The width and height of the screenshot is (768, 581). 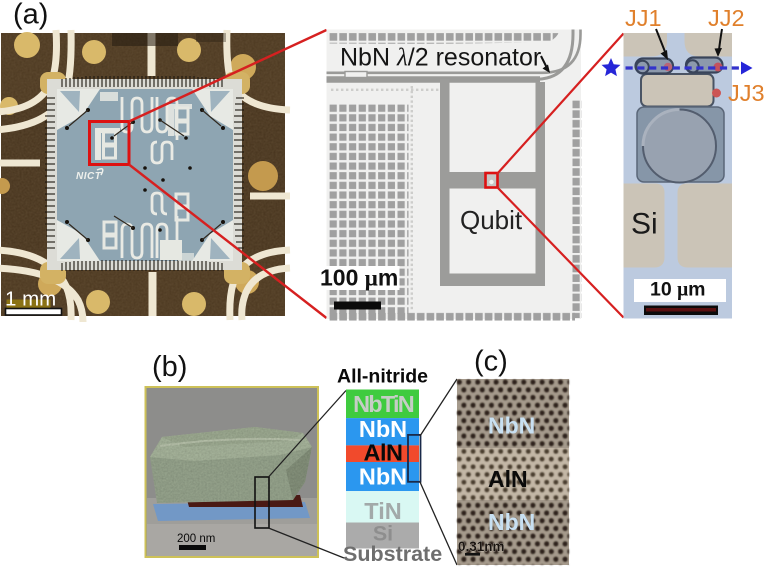 I want to click on svg-text: NbTiN, so click(x=383, y=404).